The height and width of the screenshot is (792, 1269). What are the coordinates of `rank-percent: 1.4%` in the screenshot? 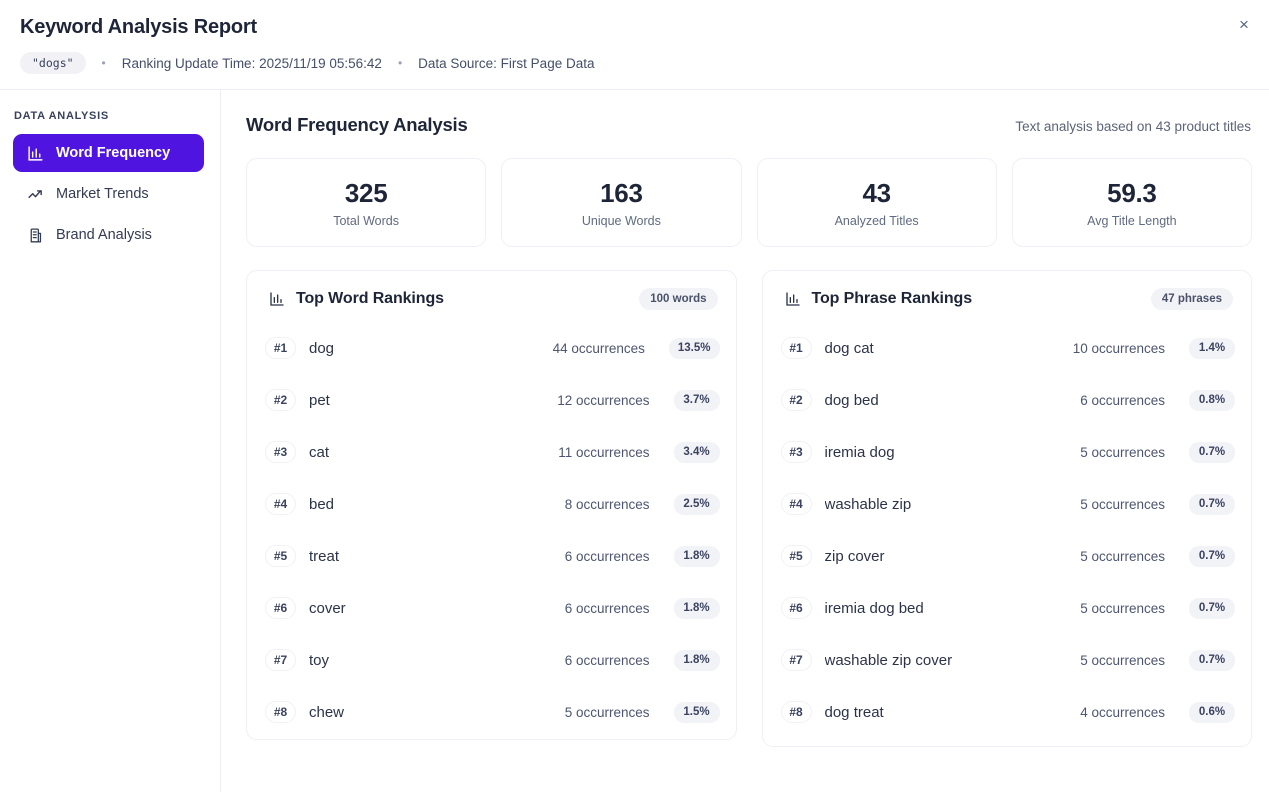 It's located at (1212, 348).